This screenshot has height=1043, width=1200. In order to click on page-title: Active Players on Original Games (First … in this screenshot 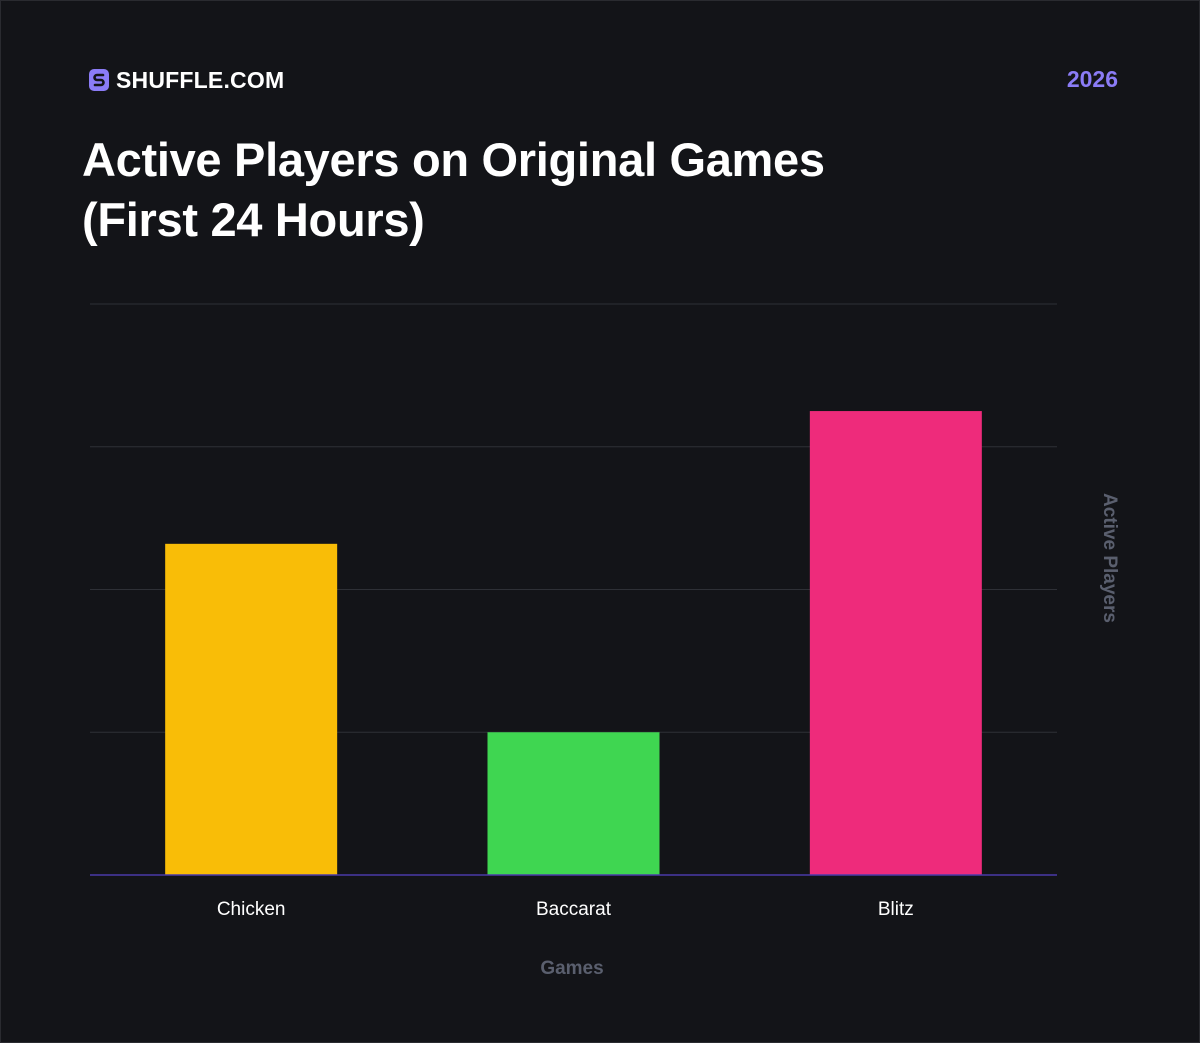, I will do `click(582, 190)`.